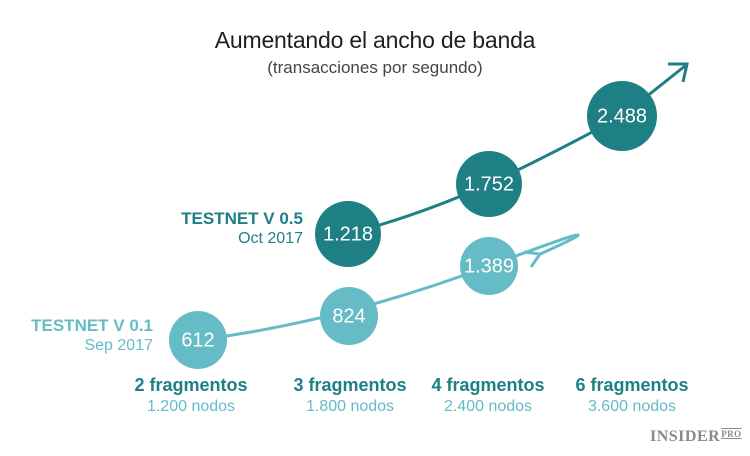 This screenshot has width=750, height=456. Describe the element at coordinates (632, 396) in the screenshot. I see `column-6-fragments: 6 fragmentos 3.600 nodos` at that location.